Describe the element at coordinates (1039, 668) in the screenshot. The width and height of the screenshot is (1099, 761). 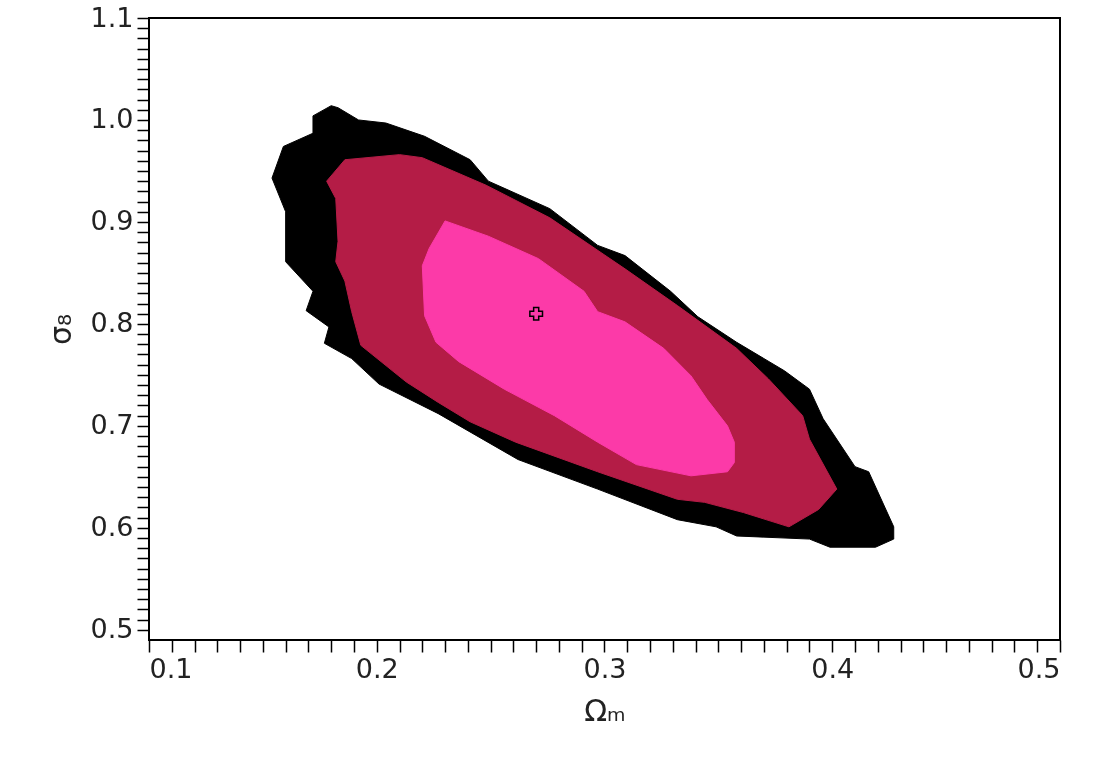
I see `x-tick-label: 0.5` at that location.